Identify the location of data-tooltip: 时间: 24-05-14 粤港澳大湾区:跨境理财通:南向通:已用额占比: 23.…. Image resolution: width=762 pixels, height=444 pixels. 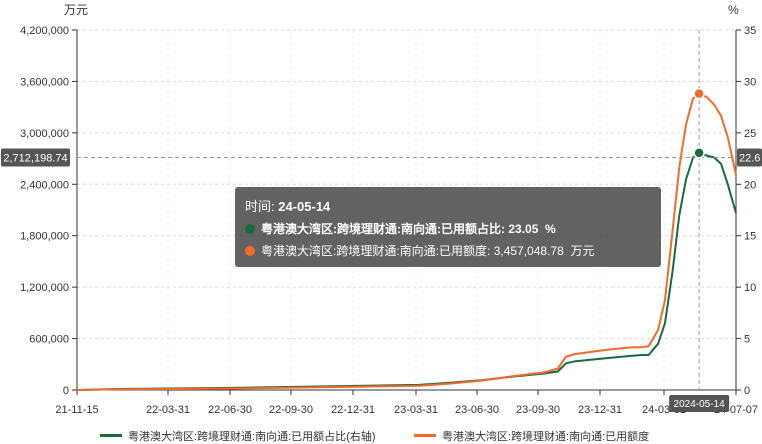
(448, 227).